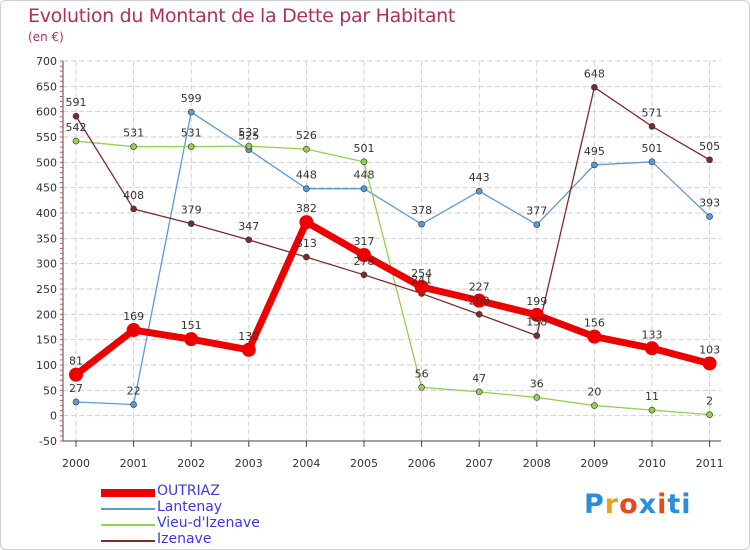 The width and height of the screenshot is (750, 550). What do you see at coordinates (709, 401) in the screenshot?
I see `data-label: 2` at bounding box center [709, 401].